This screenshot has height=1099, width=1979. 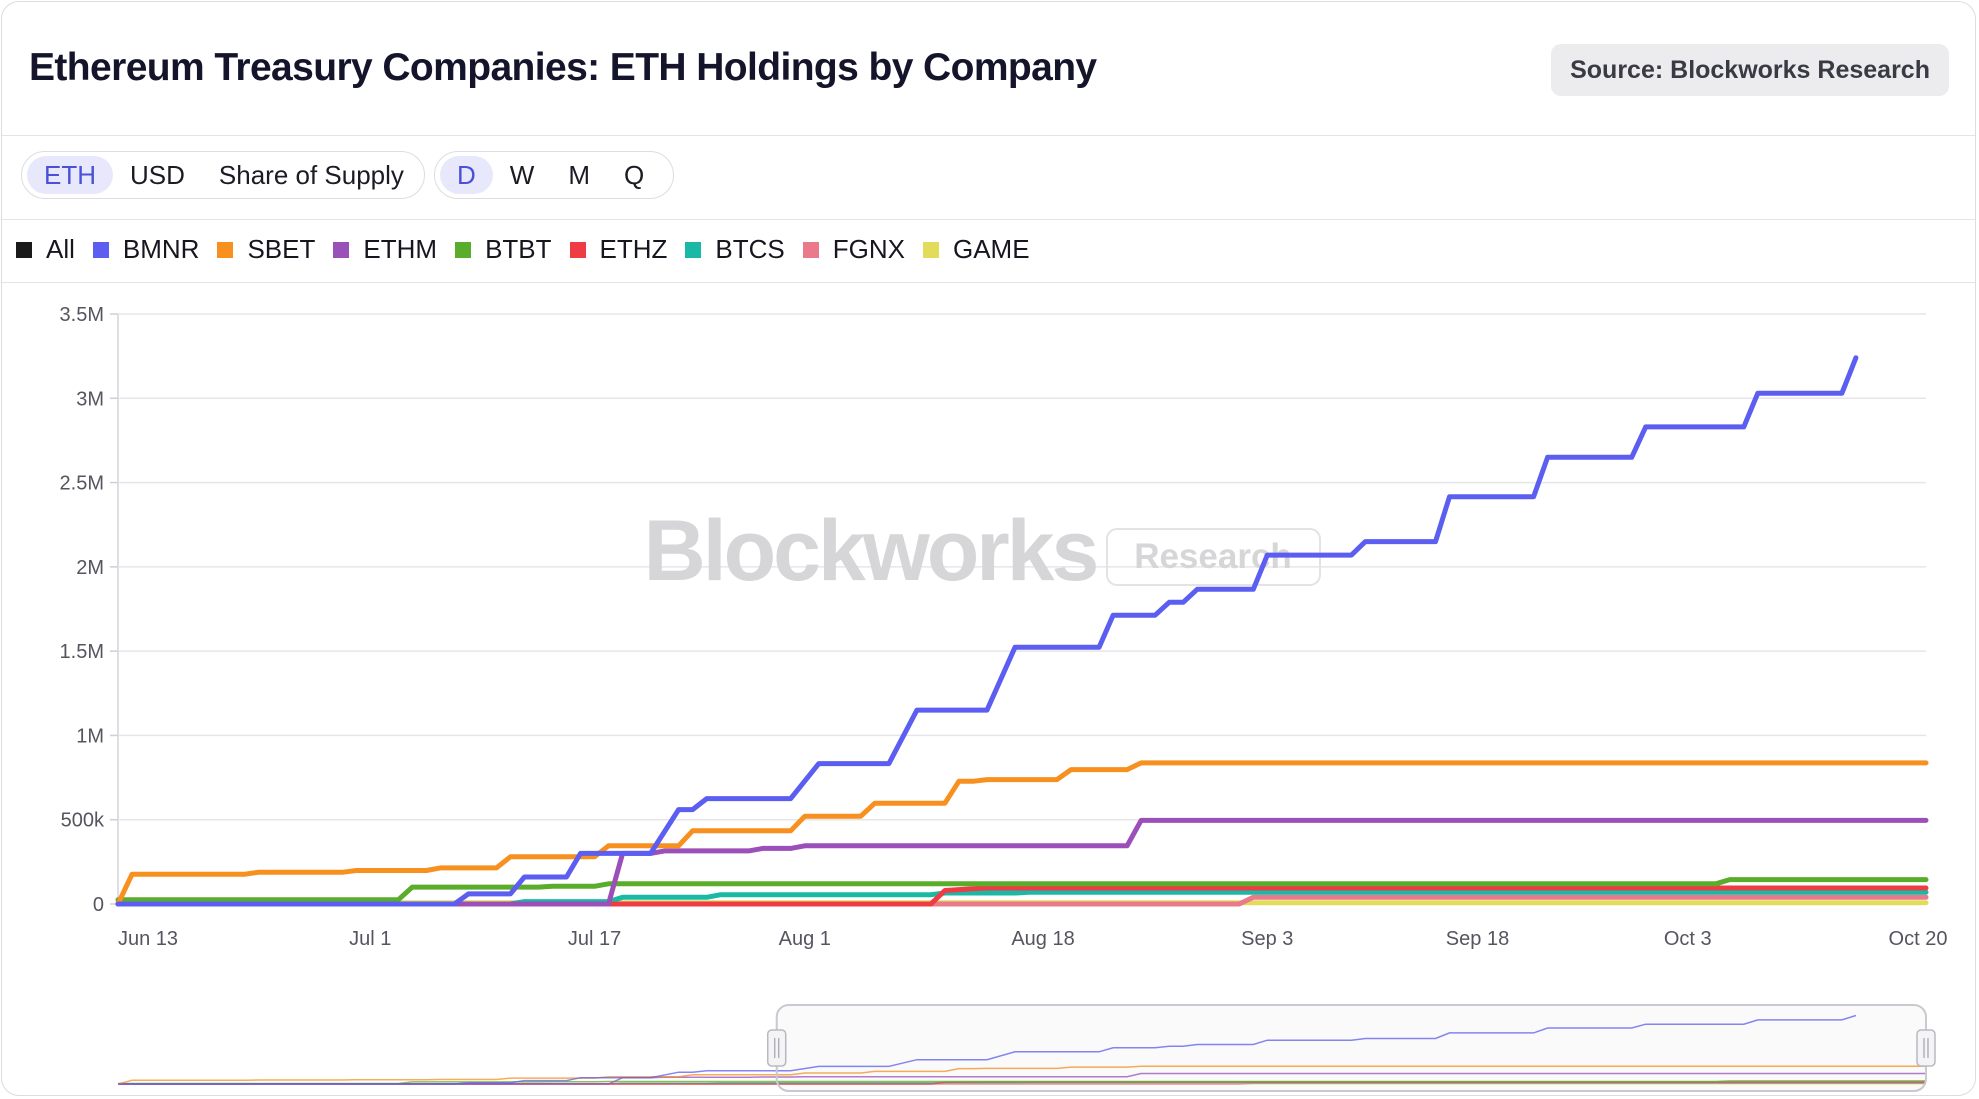 What do you see at coordinates (805, 939) in the screenshot?
I see `x-tick-label: Aug 1` at bounding box center [805, 939].